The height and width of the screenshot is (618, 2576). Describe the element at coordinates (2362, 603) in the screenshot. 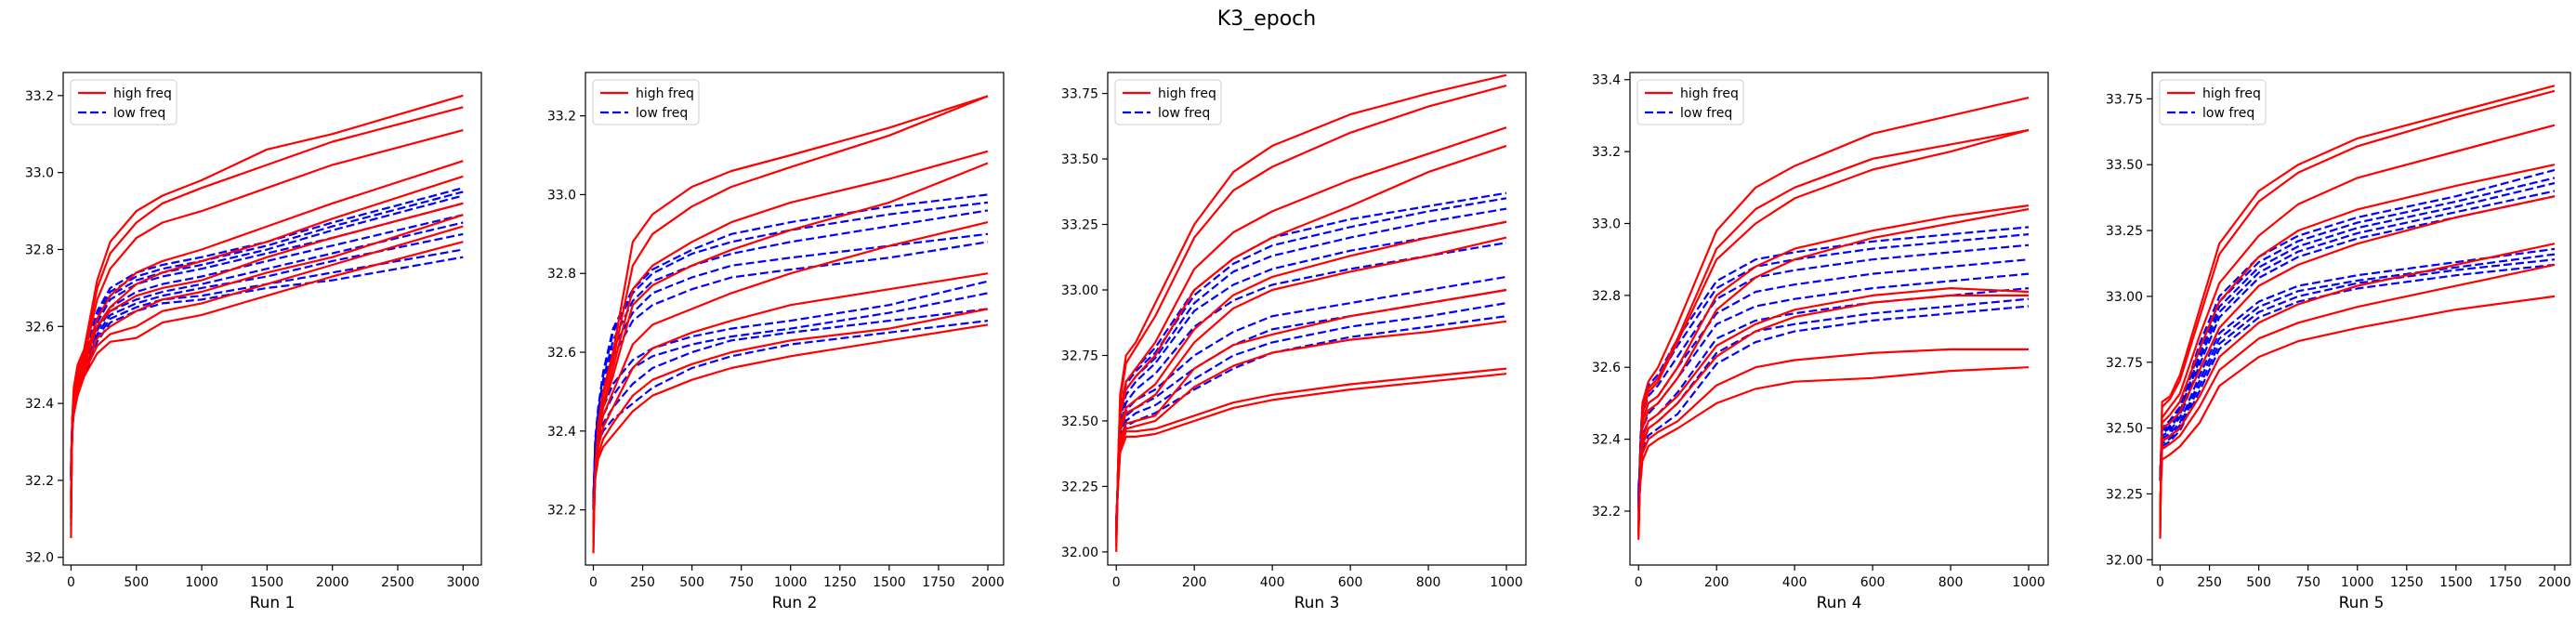

I see `x-axis-label: Run 5` at that location.